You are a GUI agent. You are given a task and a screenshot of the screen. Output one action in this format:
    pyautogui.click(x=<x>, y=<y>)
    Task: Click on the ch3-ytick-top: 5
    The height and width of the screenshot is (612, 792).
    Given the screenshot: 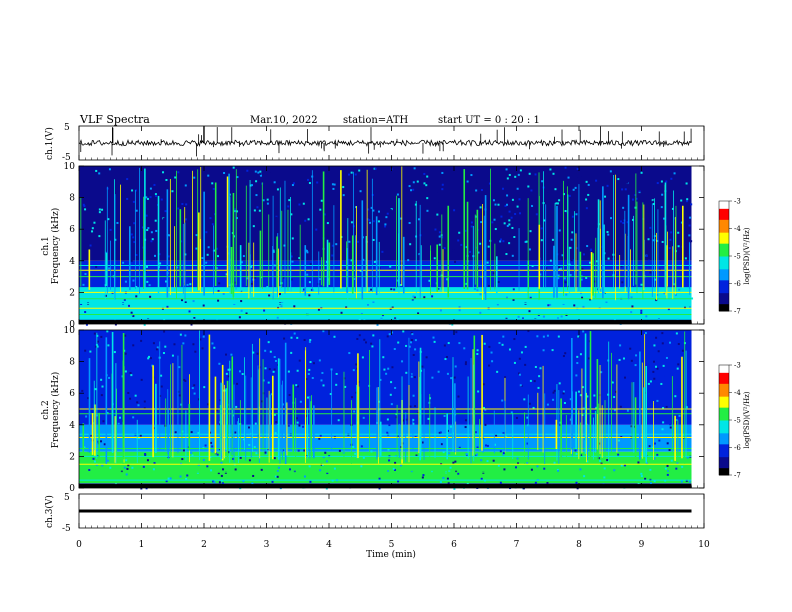 What is the action you would take?
    pyautogui.click(x=67, y=498)
    